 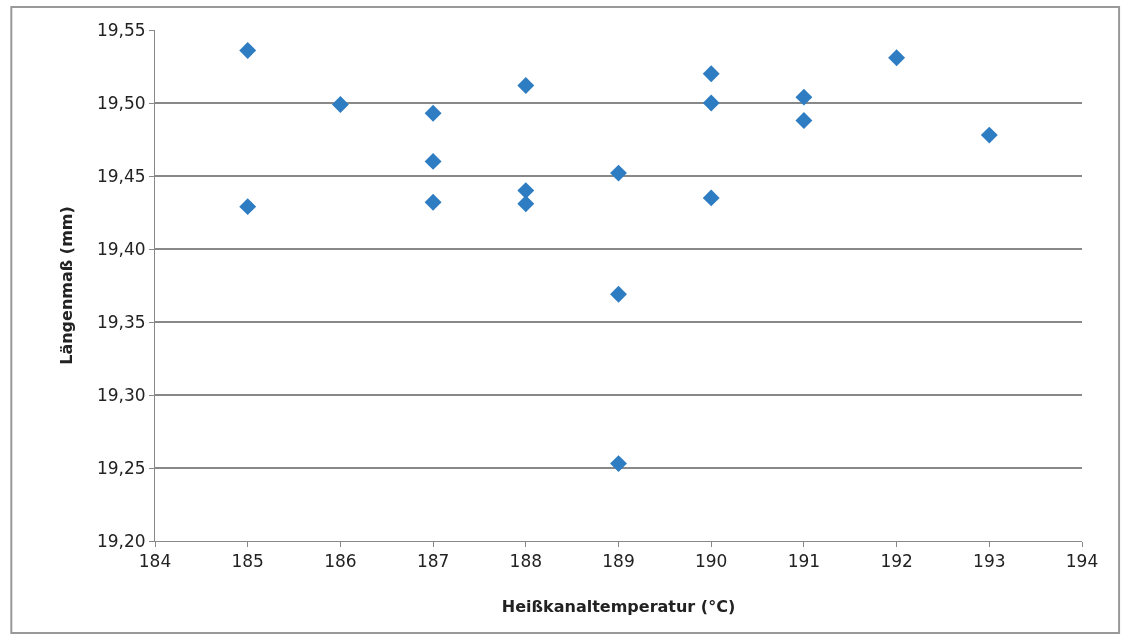 I want to click on x-tick-label: 188, so click(x=526, y=561).